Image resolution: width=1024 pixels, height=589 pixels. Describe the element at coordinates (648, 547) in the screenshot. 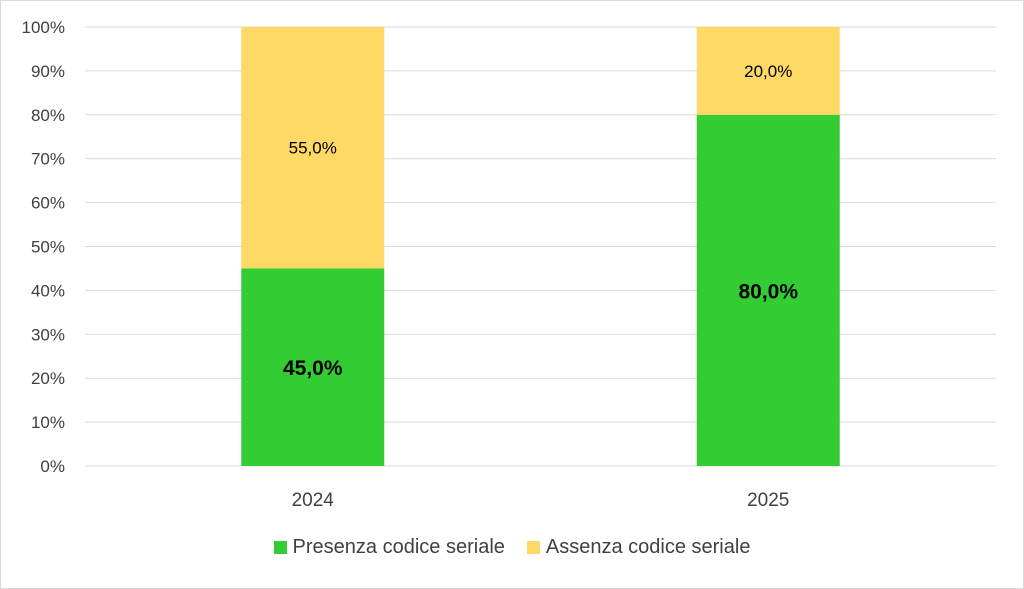

I see `legend-label-assenza: Assenza codice seriale` at that location.